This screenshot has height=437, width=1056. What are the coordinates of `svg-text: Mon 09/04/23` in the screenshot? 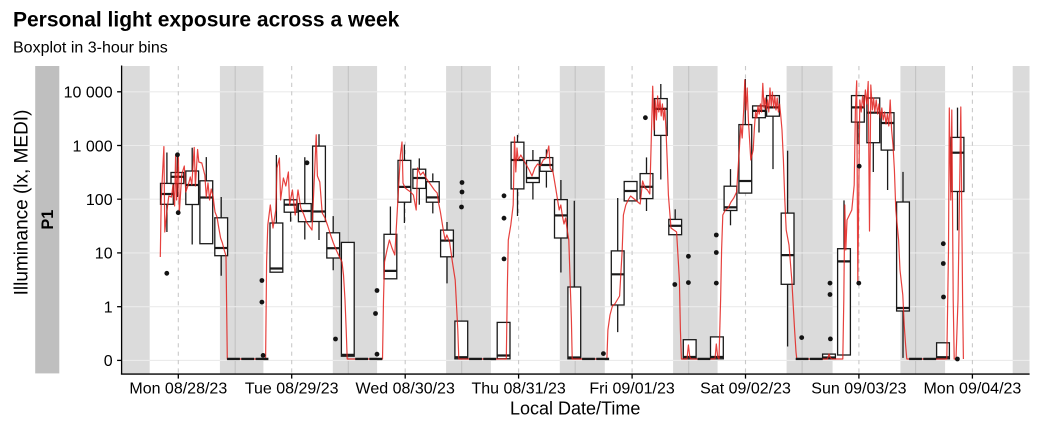 It's located at (972, 389).